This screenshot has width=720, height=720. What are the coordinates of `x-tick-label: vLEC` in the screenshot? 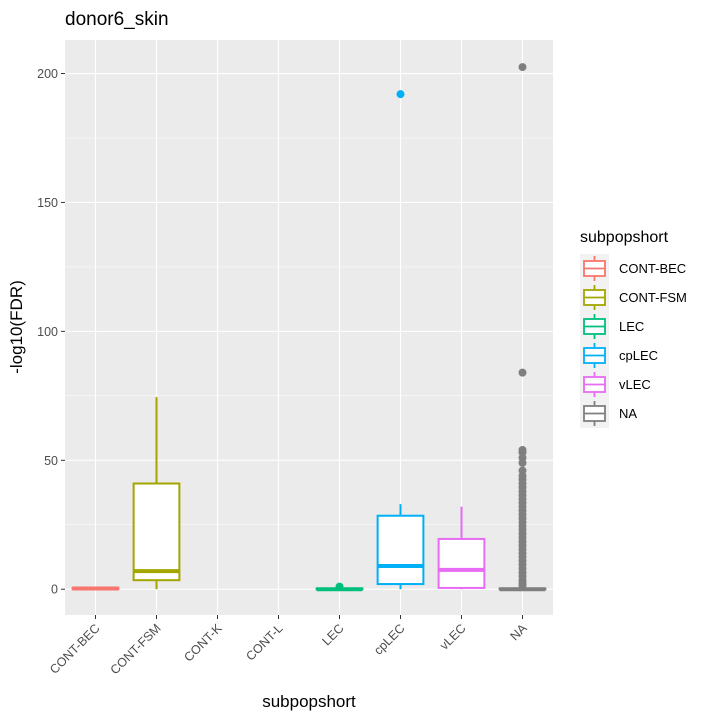 It's located at (453, 637).